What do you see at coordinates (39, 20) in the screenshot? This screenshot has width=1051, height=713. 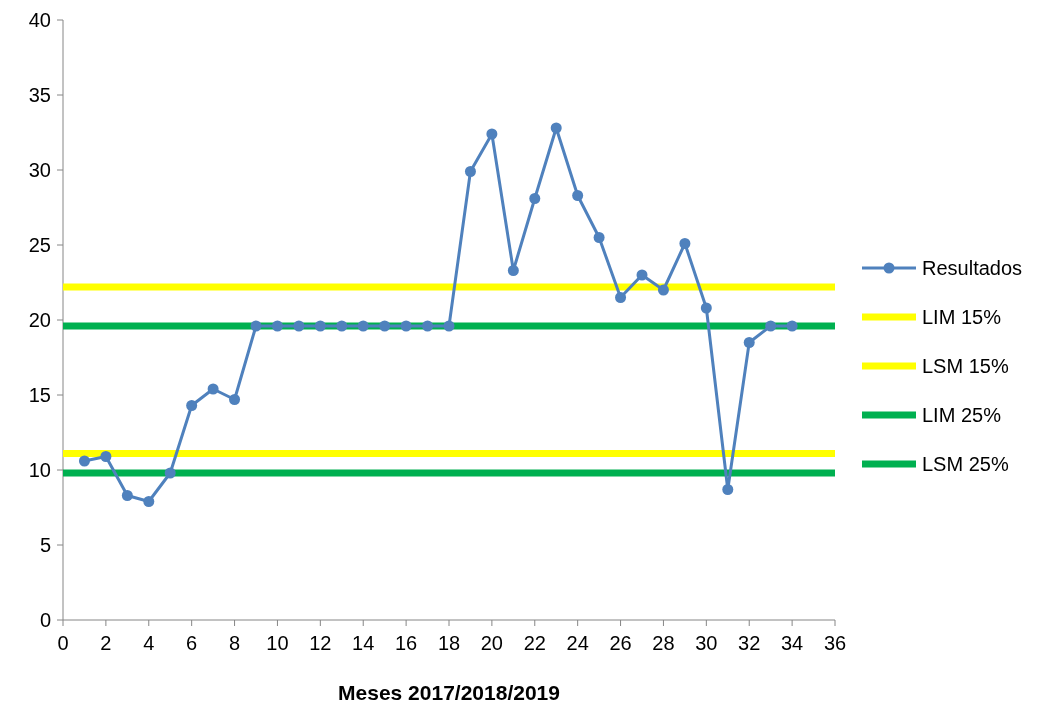 I see `y-tick-label: 40` at bounding box center [39, 20].